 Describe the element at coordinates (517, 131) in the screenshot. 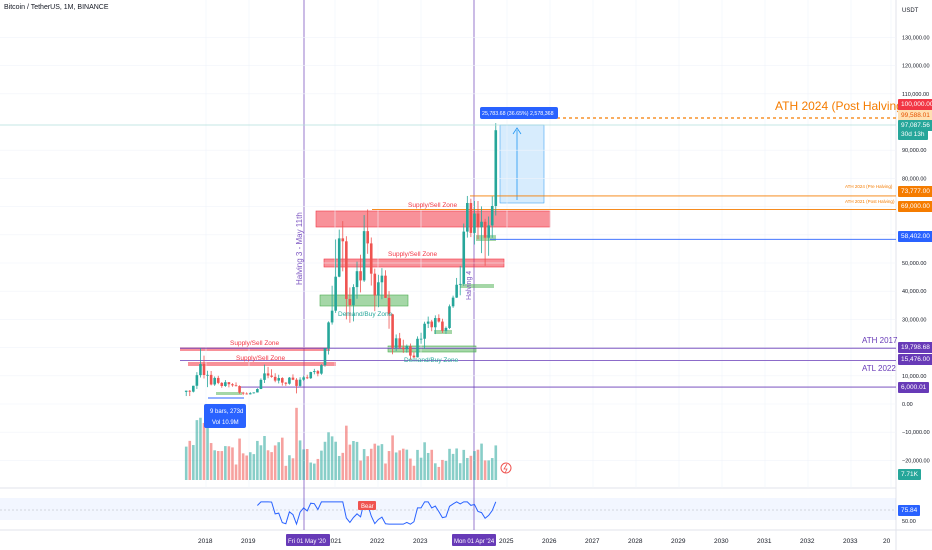

I see `measure-arrow-head` at that location.